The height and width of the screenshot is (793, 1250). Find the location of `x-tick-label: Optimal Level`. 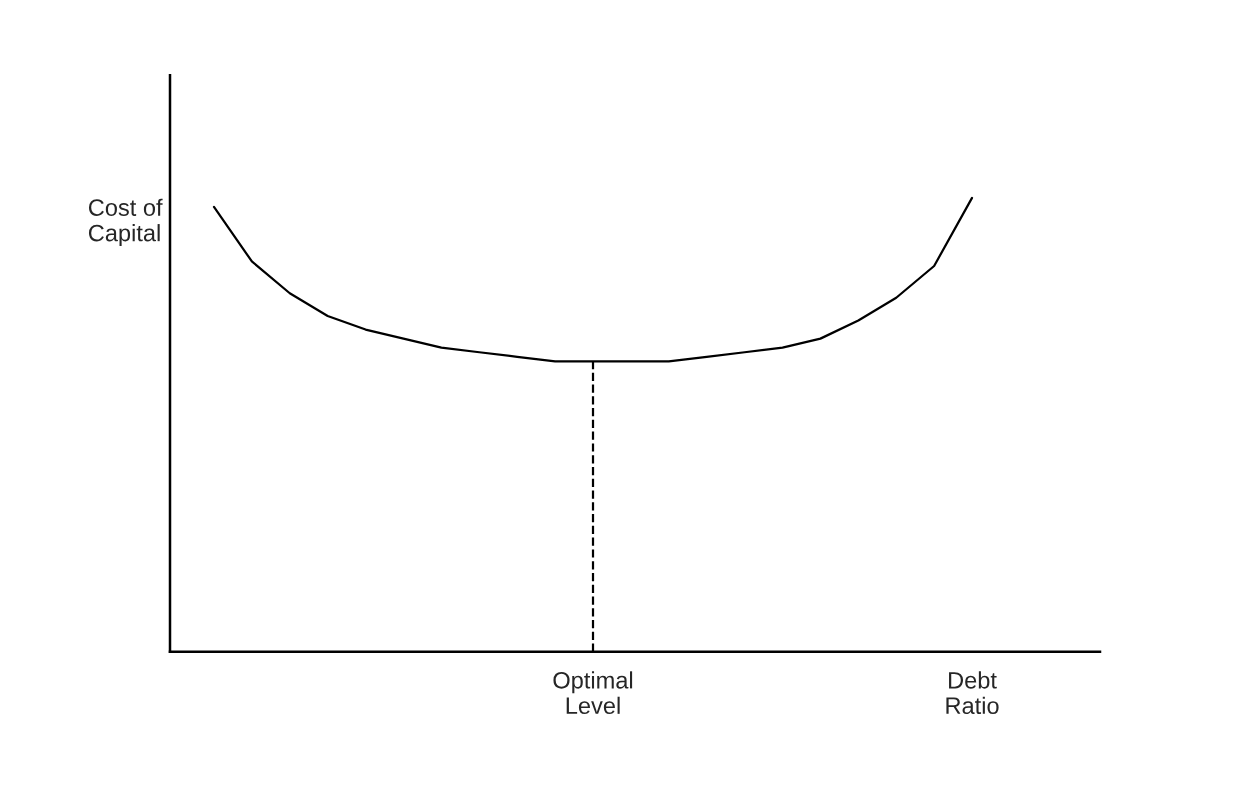

x-tick-label: Optimal Level is located at coordinates (593, 693).